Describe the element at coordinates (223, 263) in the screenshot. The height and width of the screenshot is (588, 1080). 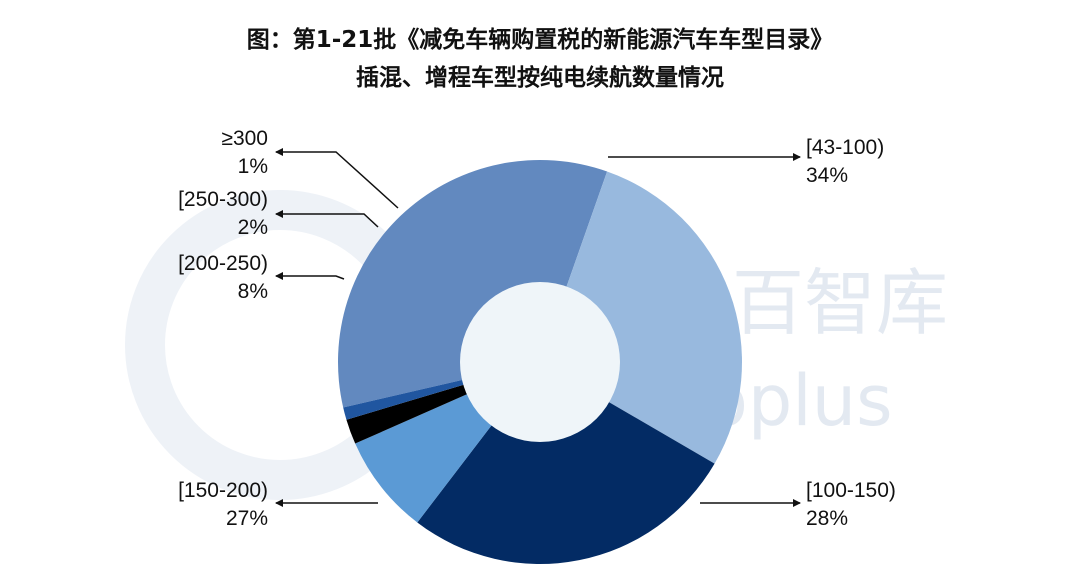
I see `slice-name-label-200-250: [200-250)` at that location.